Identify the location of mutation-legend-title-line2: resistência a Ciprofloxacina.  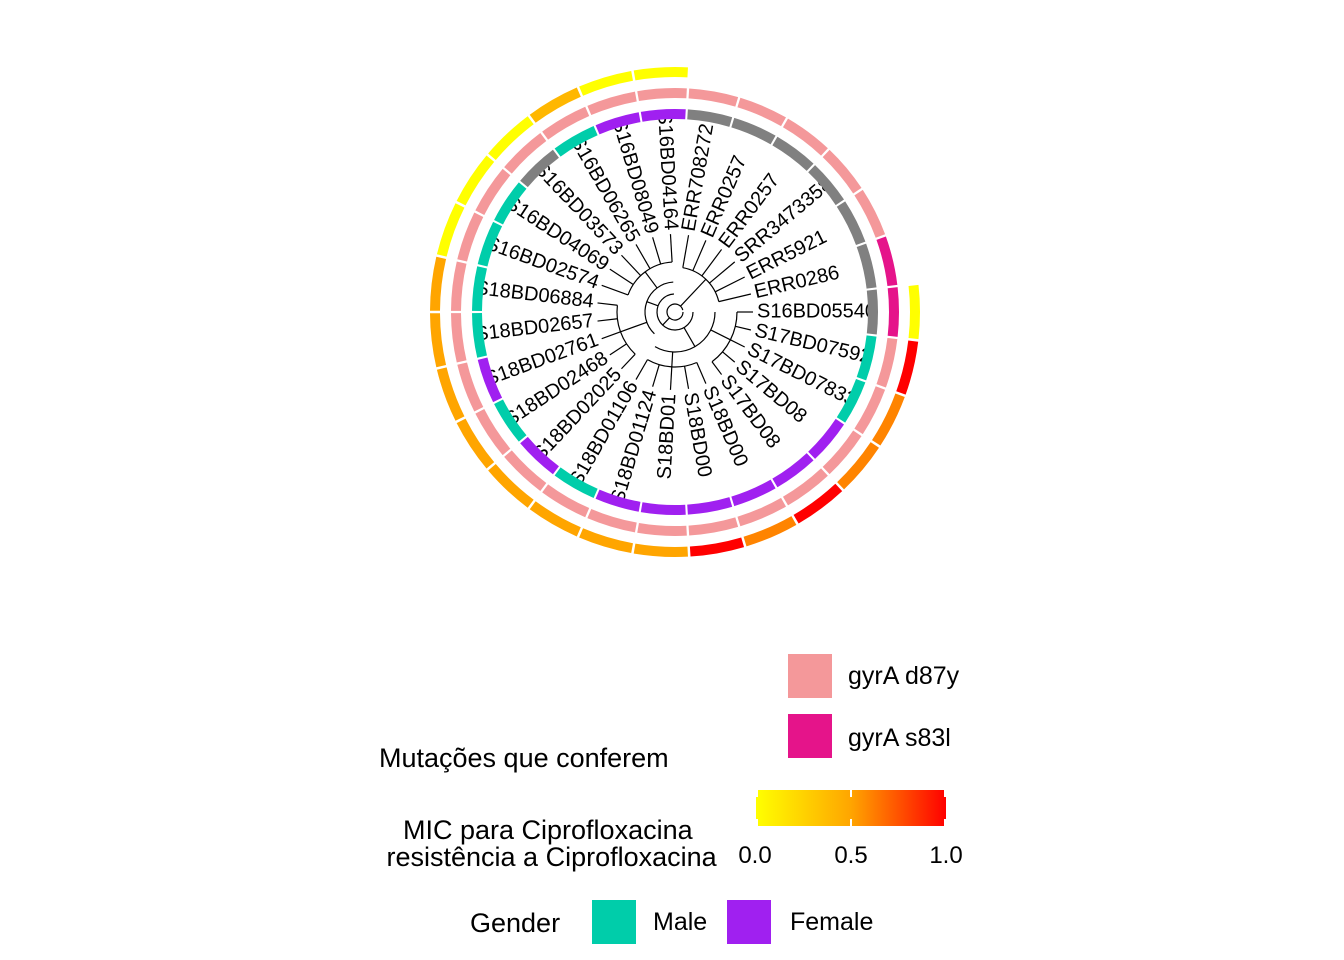
(548, 857).